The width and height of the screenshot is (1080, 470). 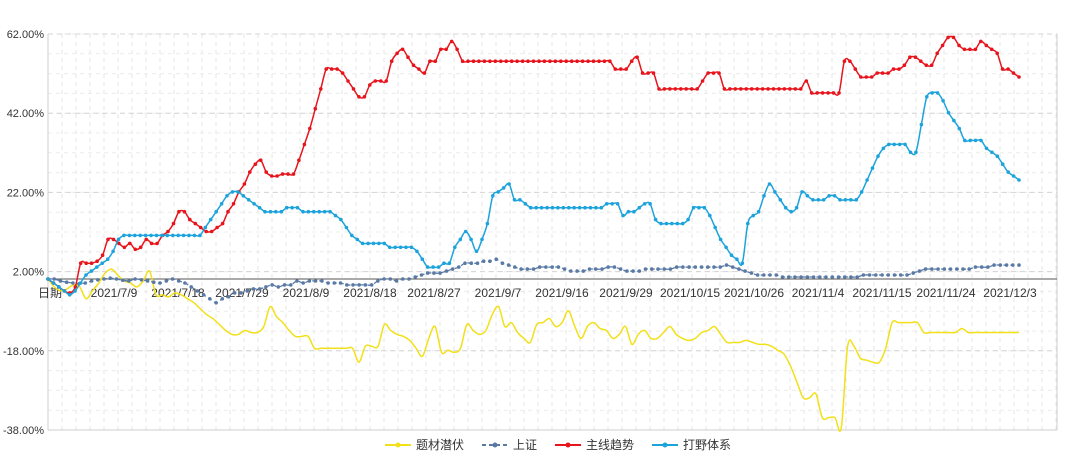 I want to click on legend-item: 题材潜伏, so click(x=424, y=445).